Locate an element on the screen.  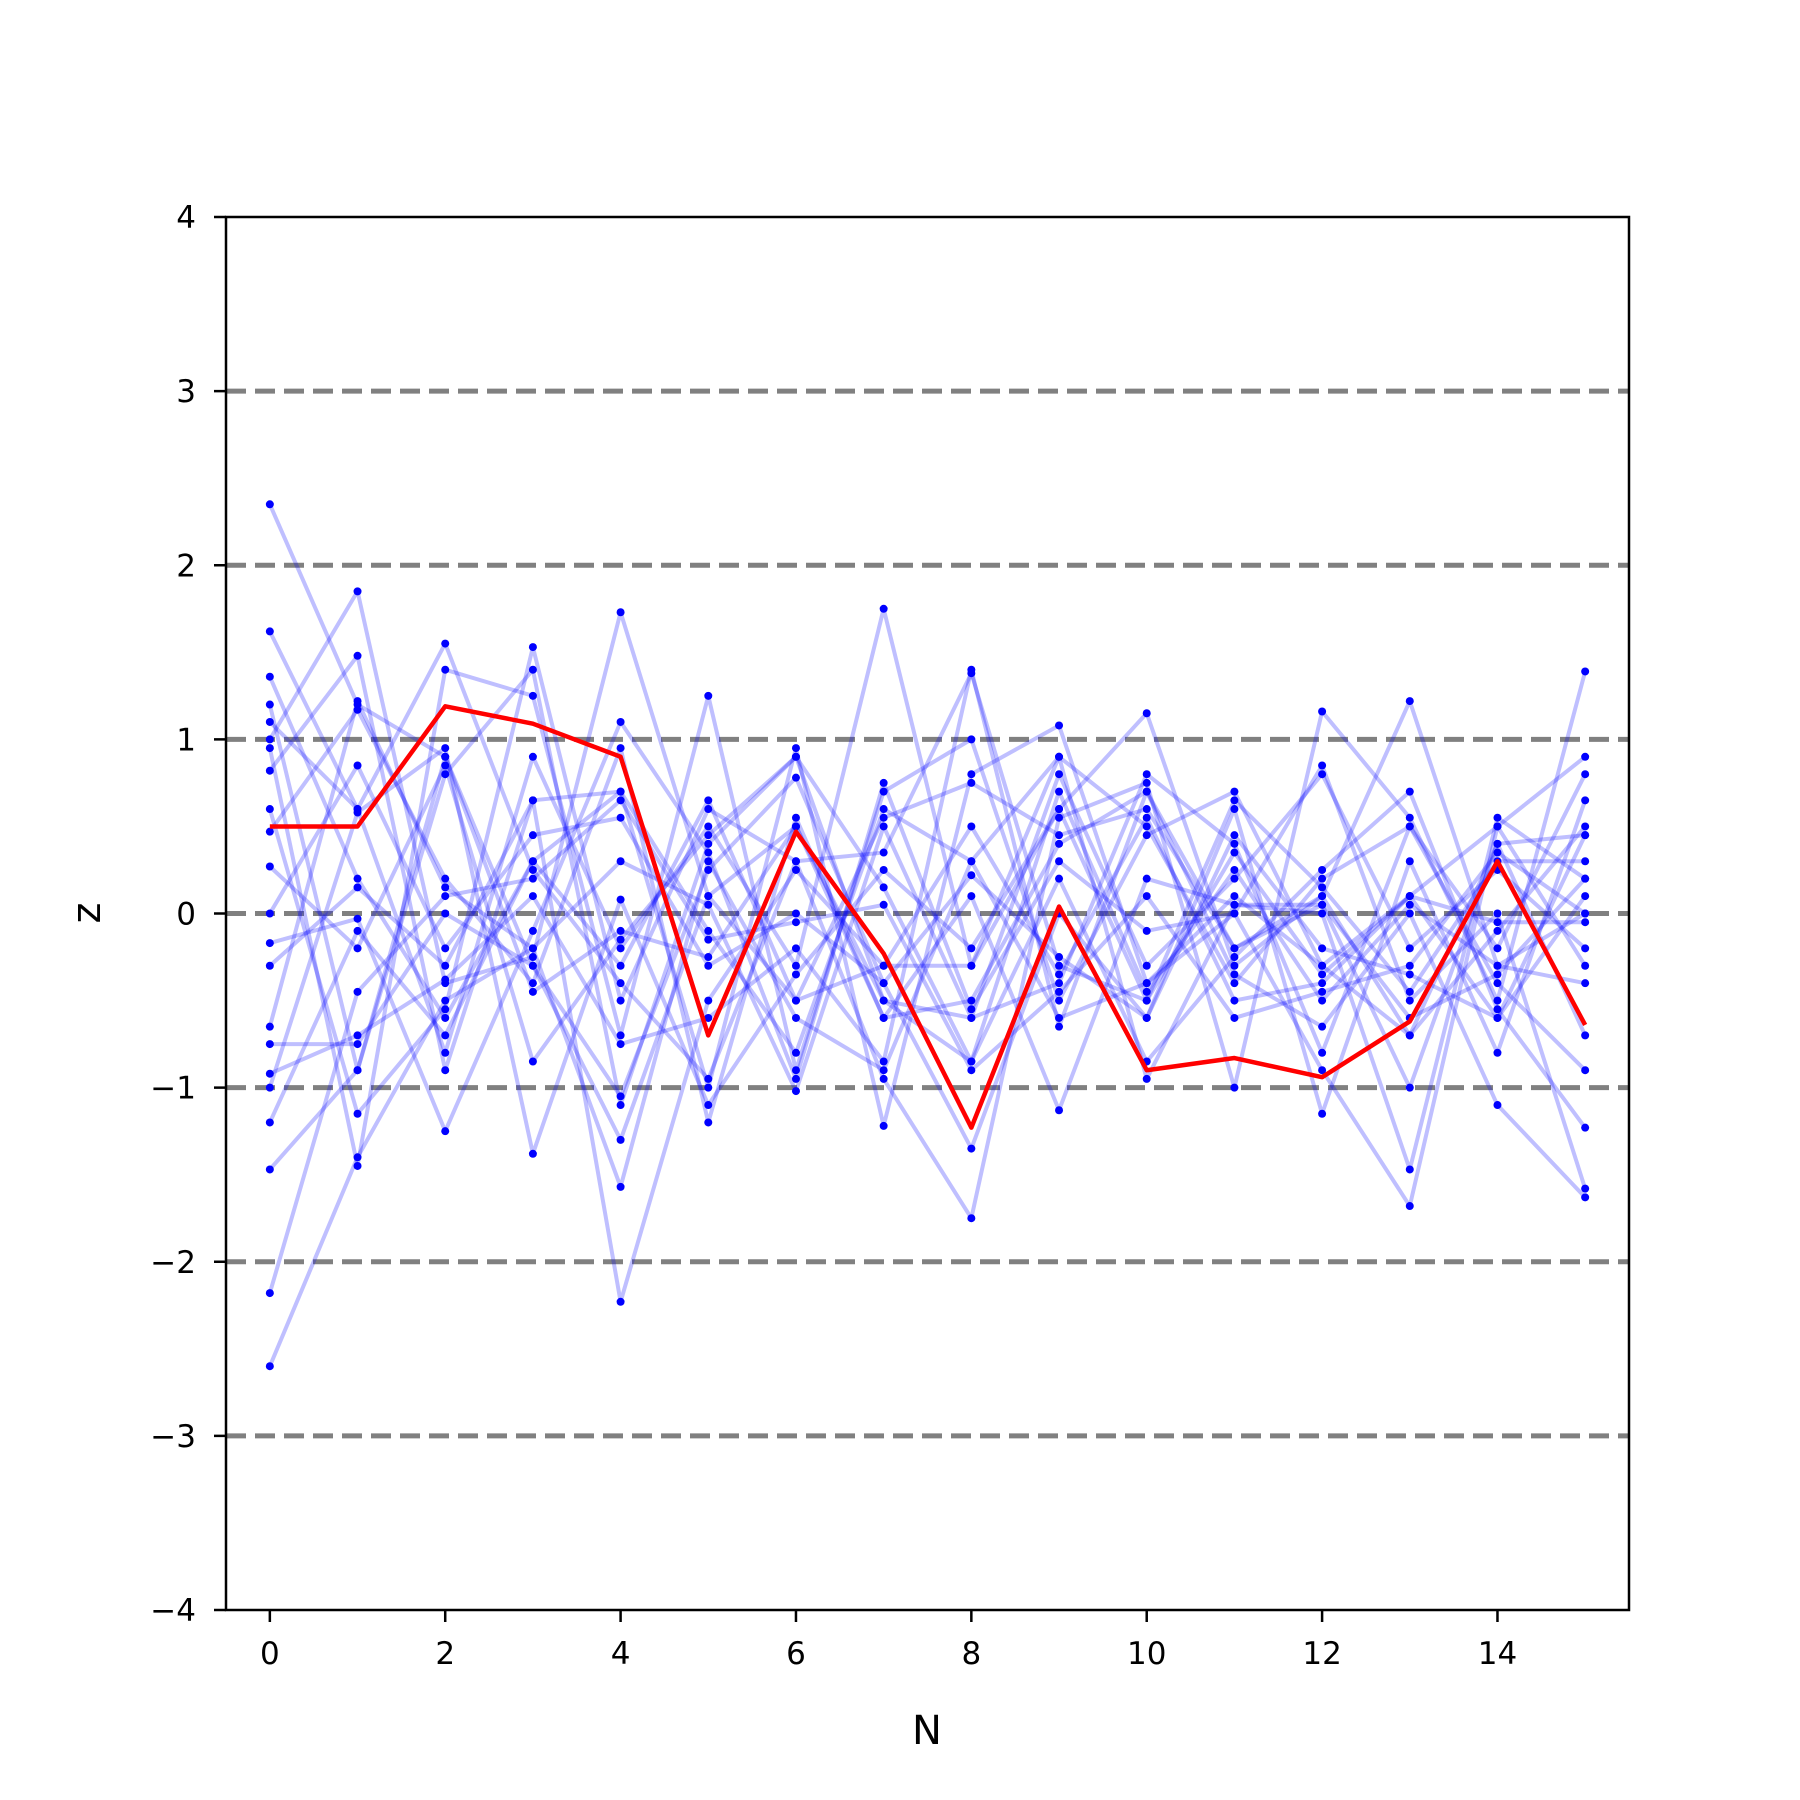
y-axis-label: z is located at coordinates (87, 913).